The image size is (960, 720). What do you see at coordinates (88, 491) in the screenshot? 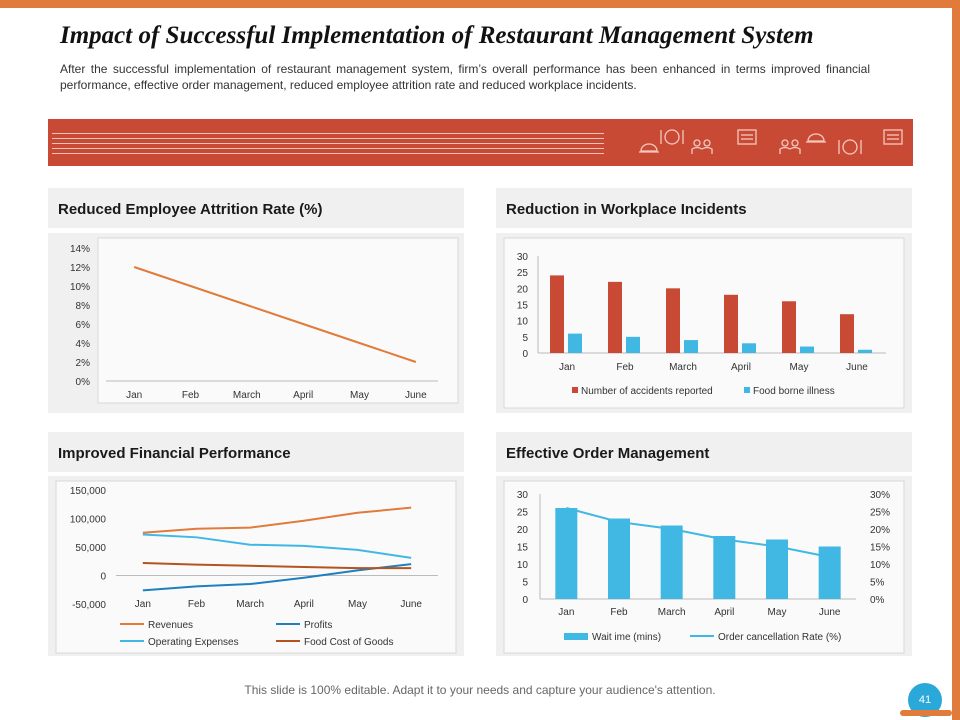
I see `y-tick-label: 150,000` at bounding box center [88, 491].